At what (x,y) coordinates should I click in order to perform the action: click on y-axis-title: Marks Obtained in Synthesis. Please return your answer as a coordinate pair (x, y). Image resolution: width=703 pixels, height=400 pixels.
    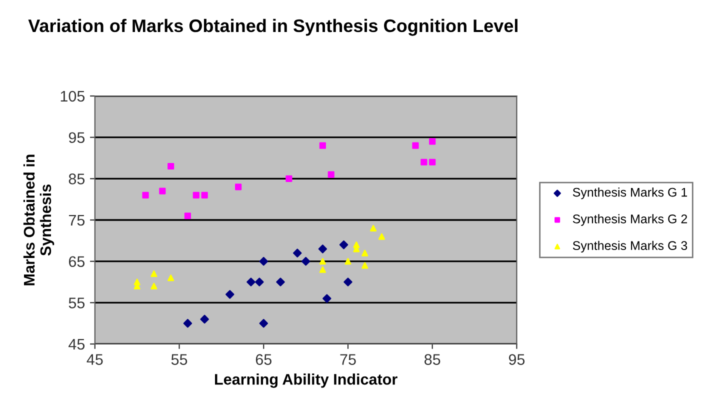
    Looking at the image, I should click on (38, 220).